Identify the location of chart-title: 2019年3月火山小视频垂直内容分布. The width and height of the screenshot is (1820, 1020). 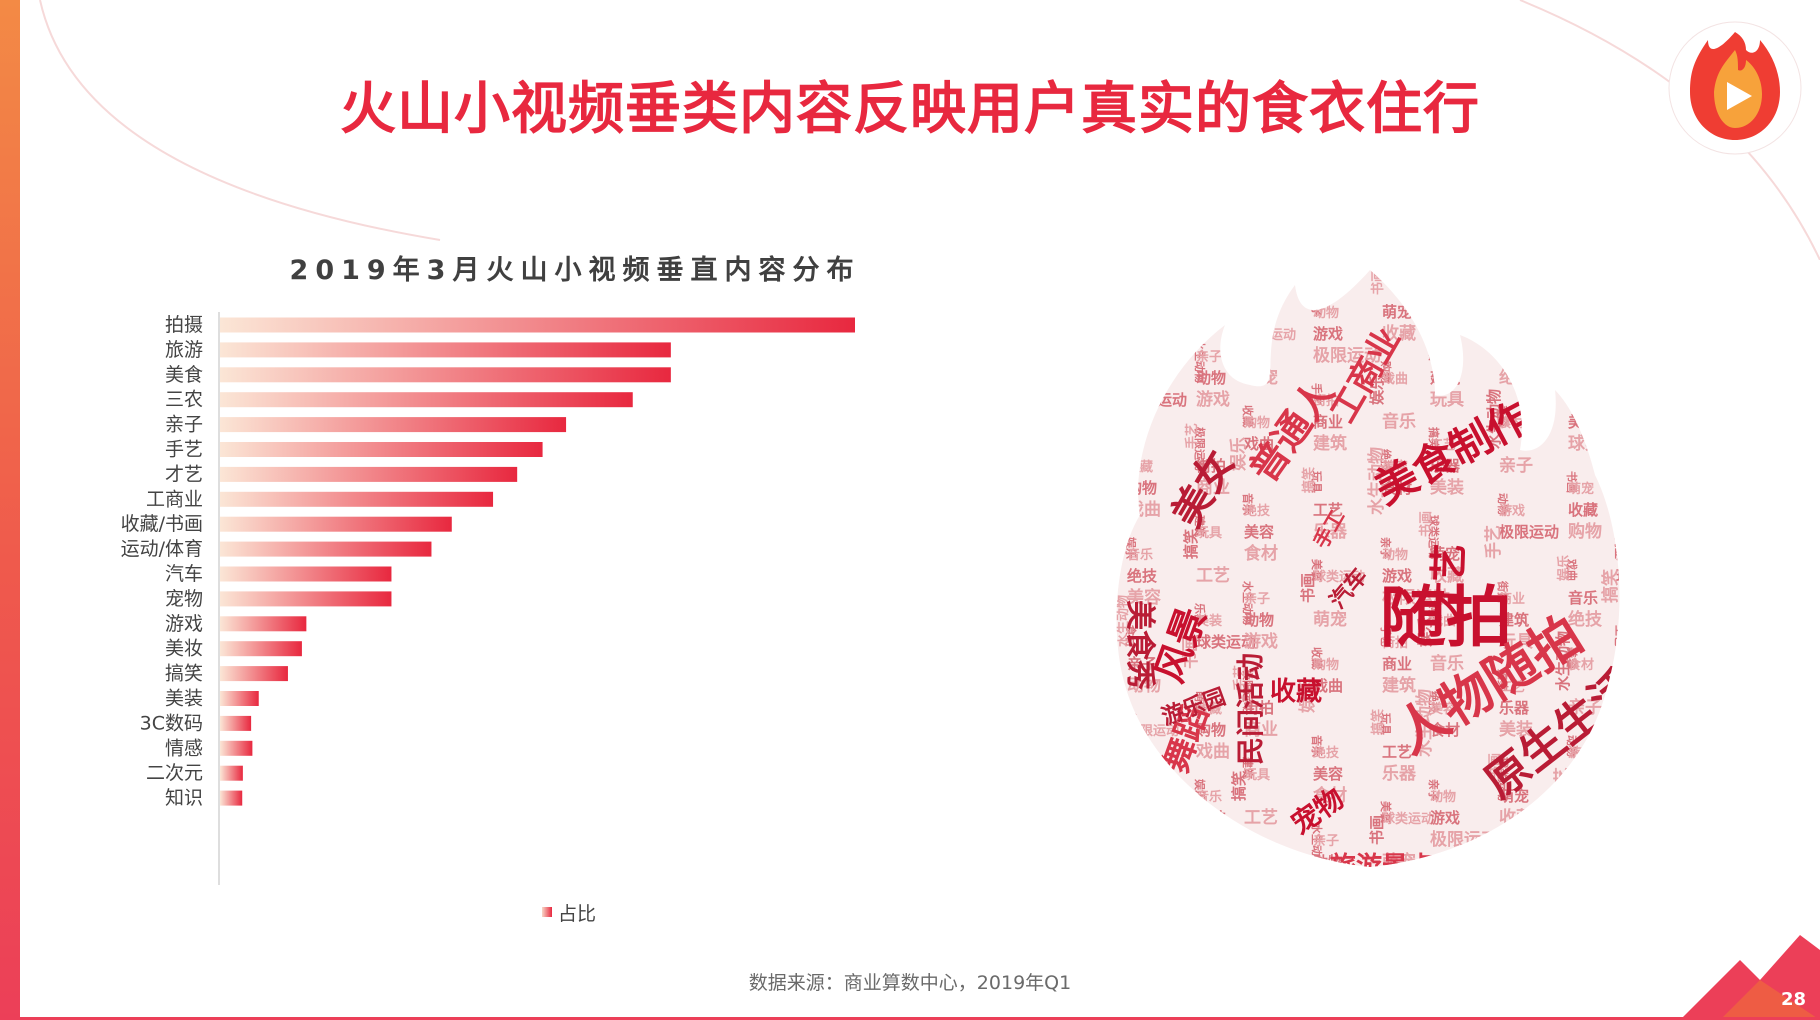
(575, 270).